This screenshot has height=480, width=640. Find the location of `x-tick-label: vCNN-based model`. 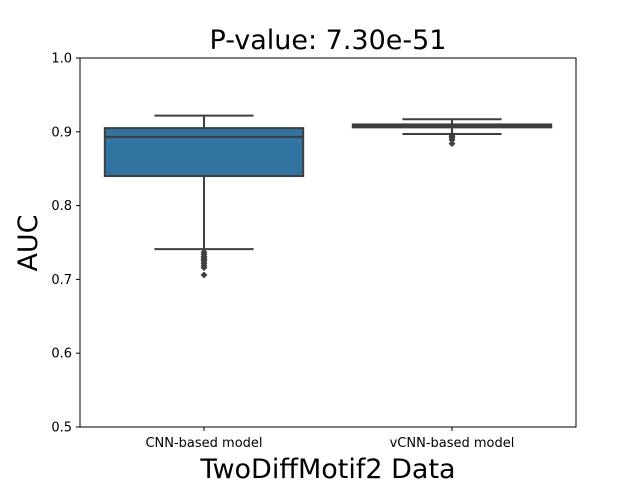

x-tick-label: vCNN-based model is located at coordinates (452, 443).